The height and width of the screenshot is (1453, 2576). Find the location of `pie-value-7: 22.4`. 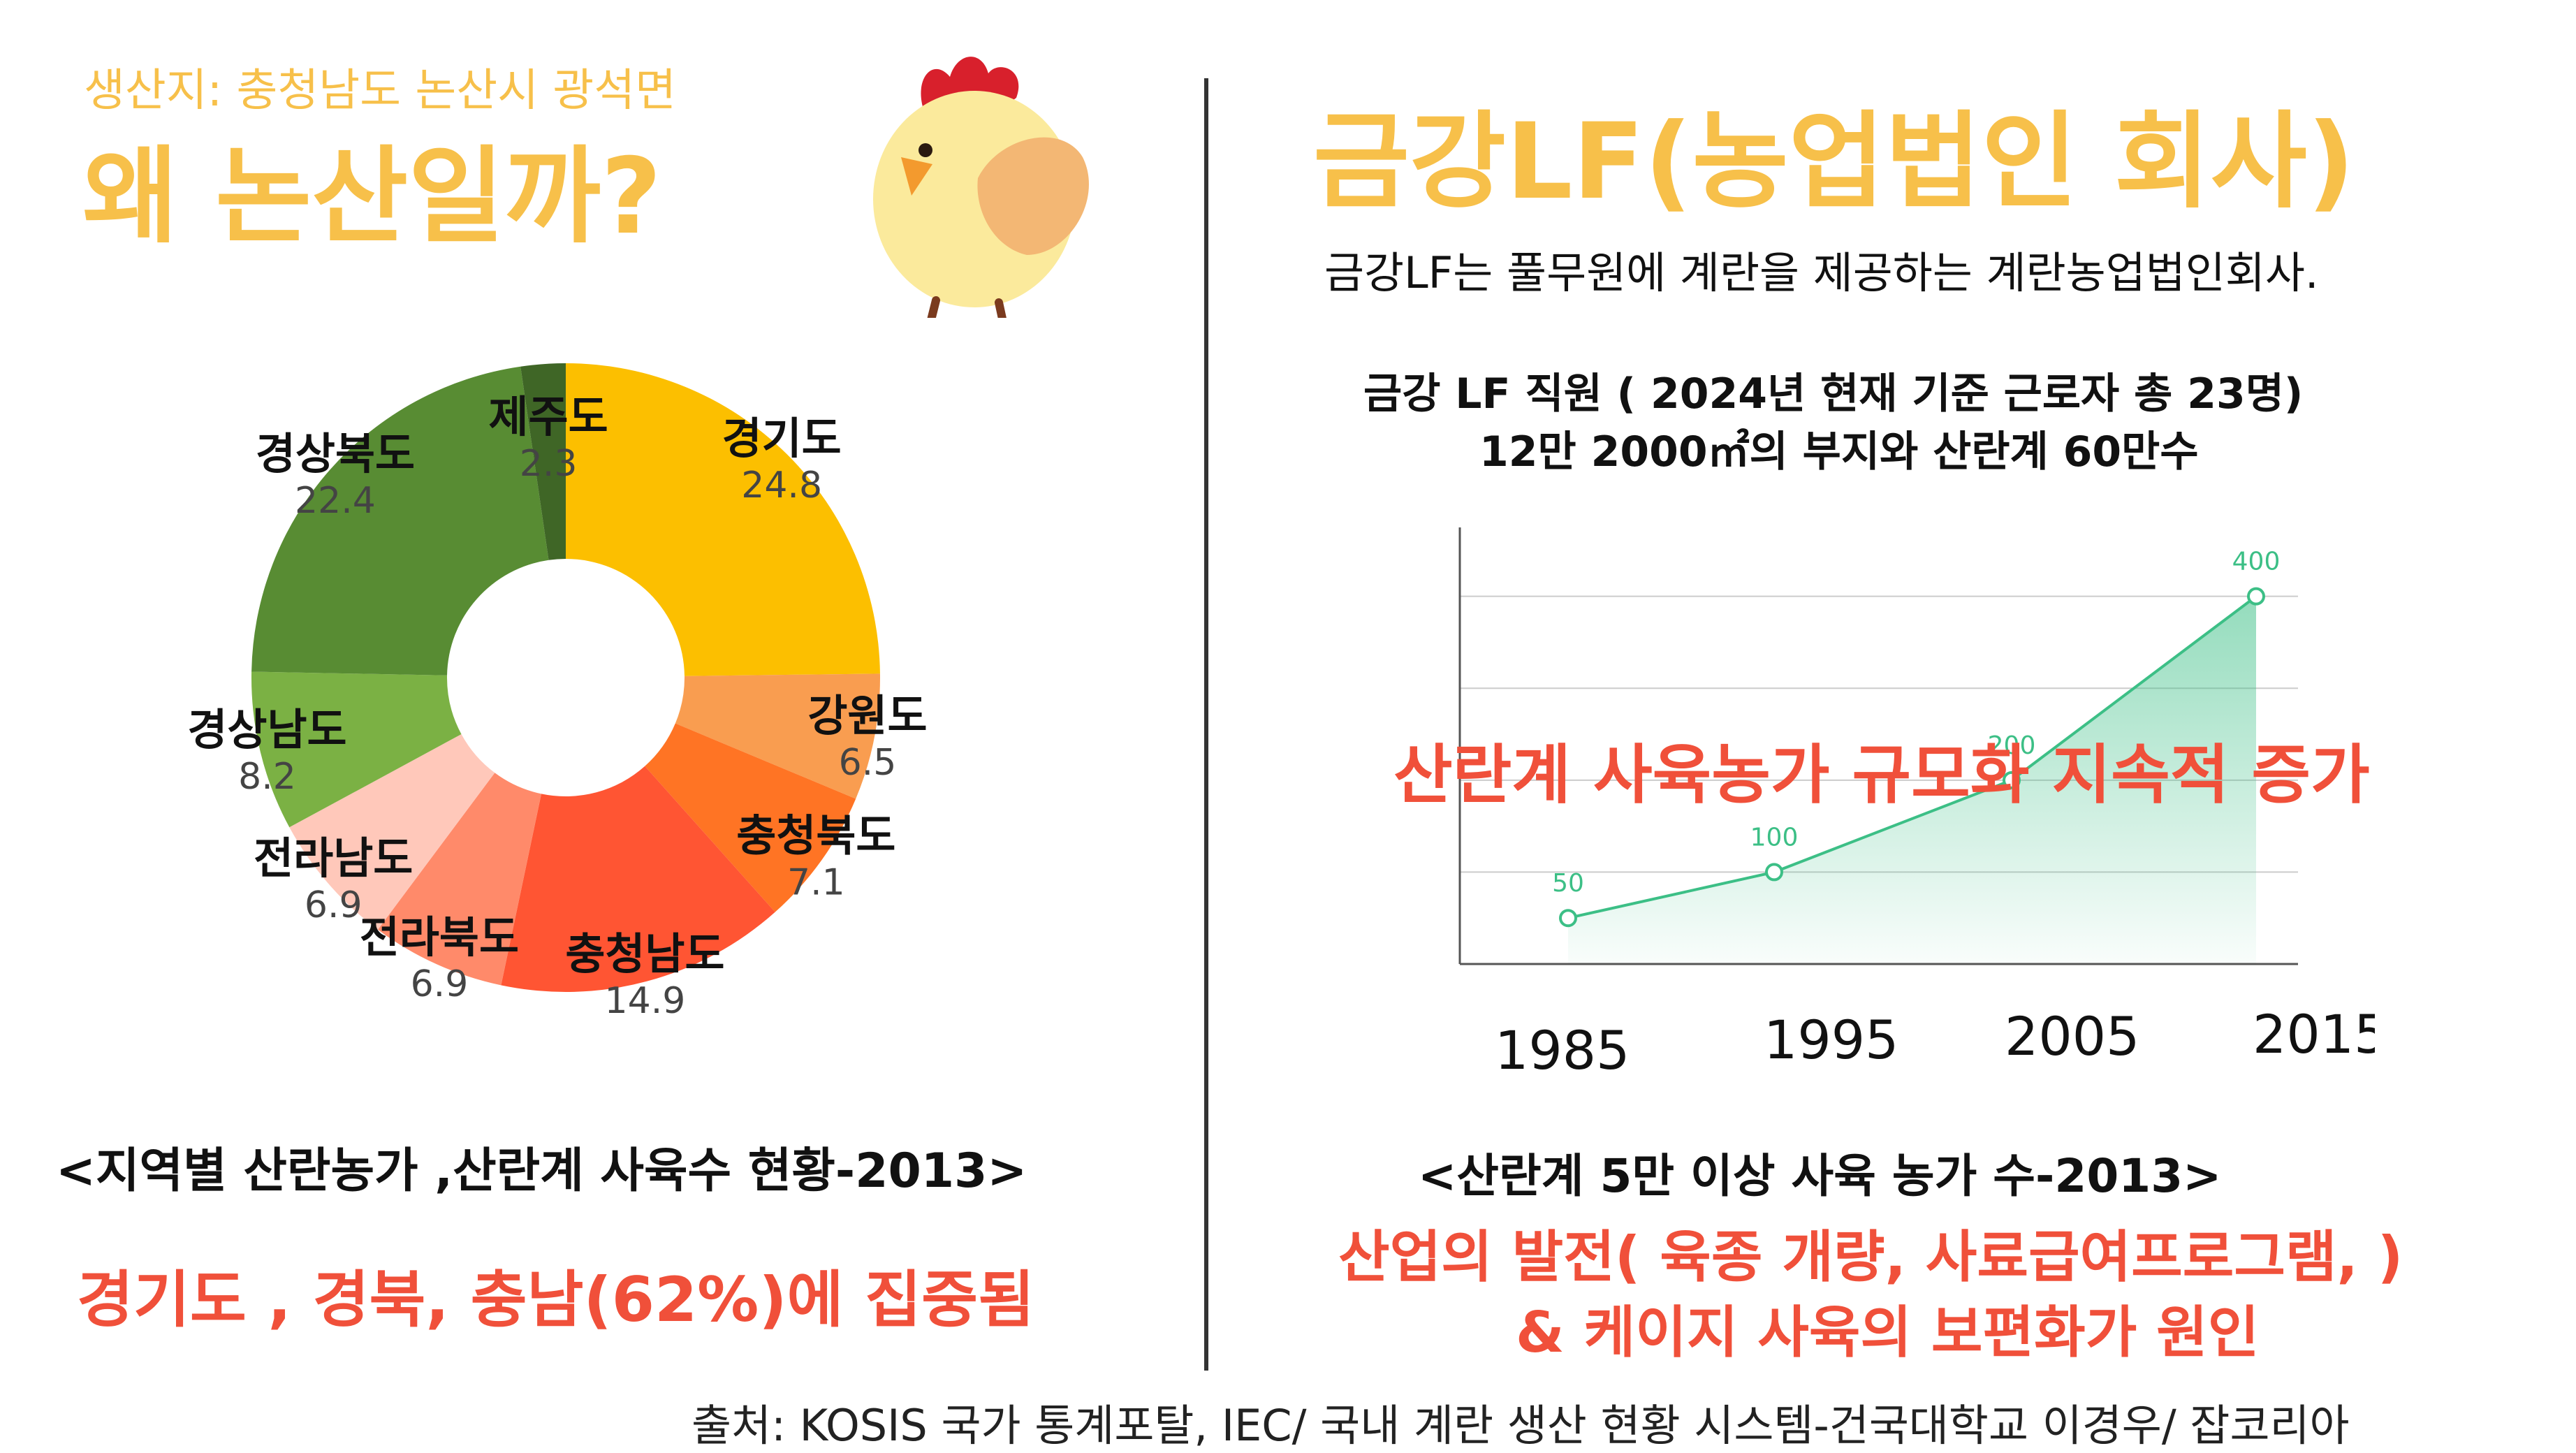

pie-value-7: 22.4 is located at coordinates (335, 501).